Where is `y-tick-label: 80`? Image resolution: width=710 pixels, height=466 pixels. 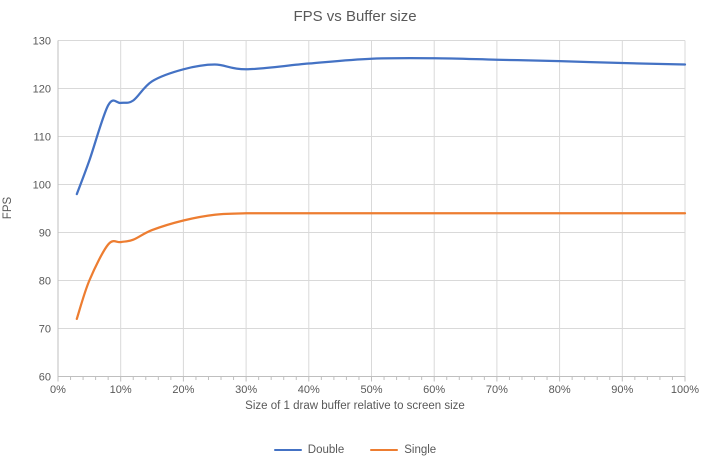
y-tick-label: 80 is located at coordinates (45, 282).